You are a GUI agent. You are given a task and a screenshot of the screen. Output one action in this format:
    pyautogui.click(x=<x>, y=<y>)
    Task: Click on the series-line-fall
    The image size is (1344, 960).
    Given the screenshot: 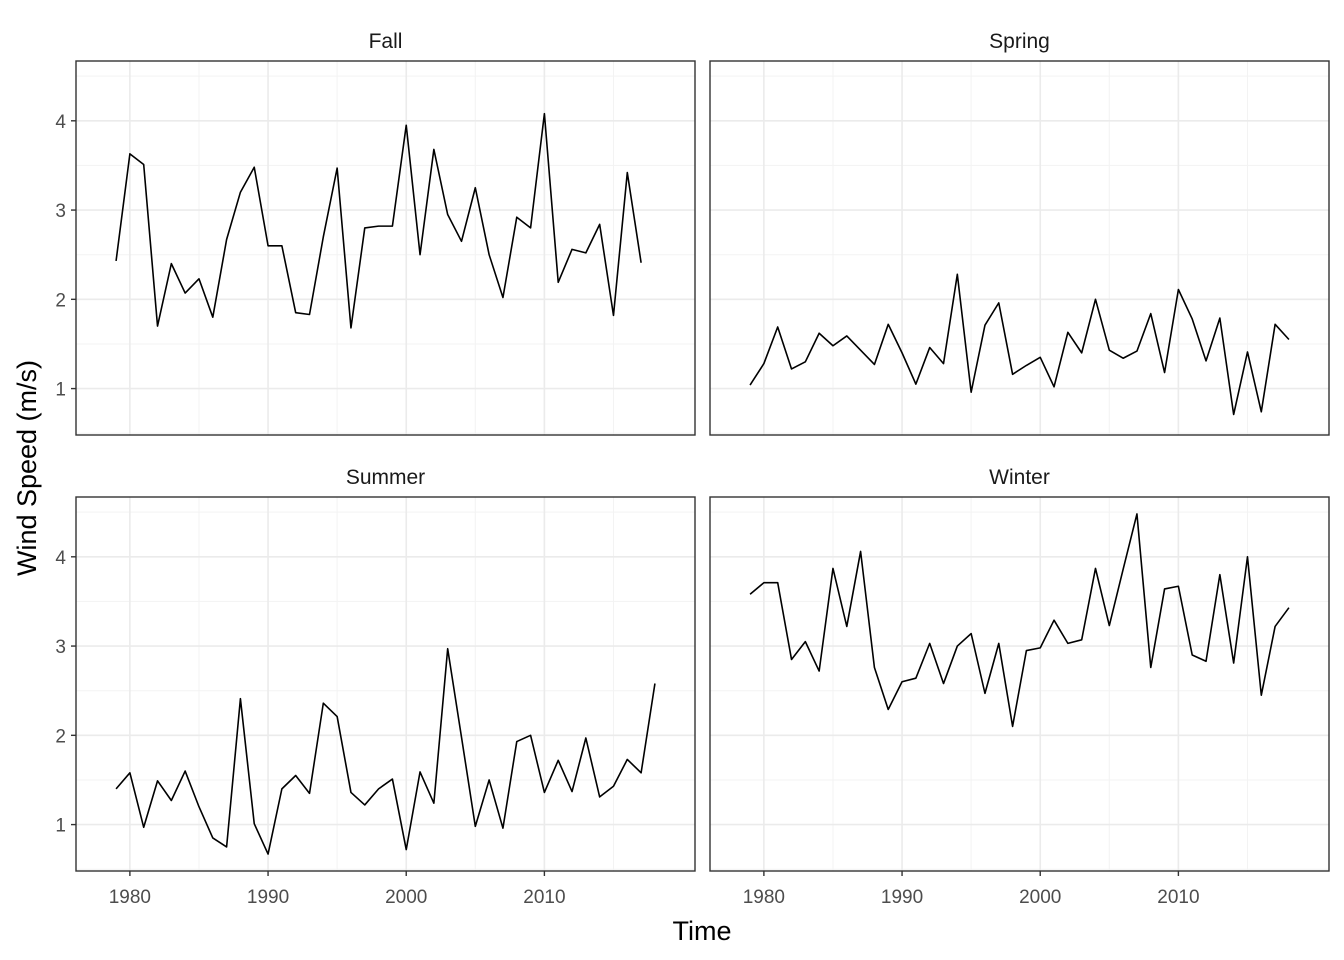 What is the action you would take?
    pyautogui.click(x=378, y=220)
    